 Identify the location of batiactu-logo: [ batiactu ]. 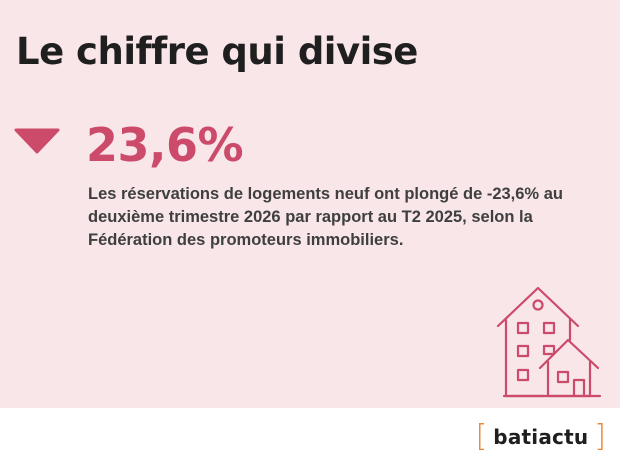
(541, 437).